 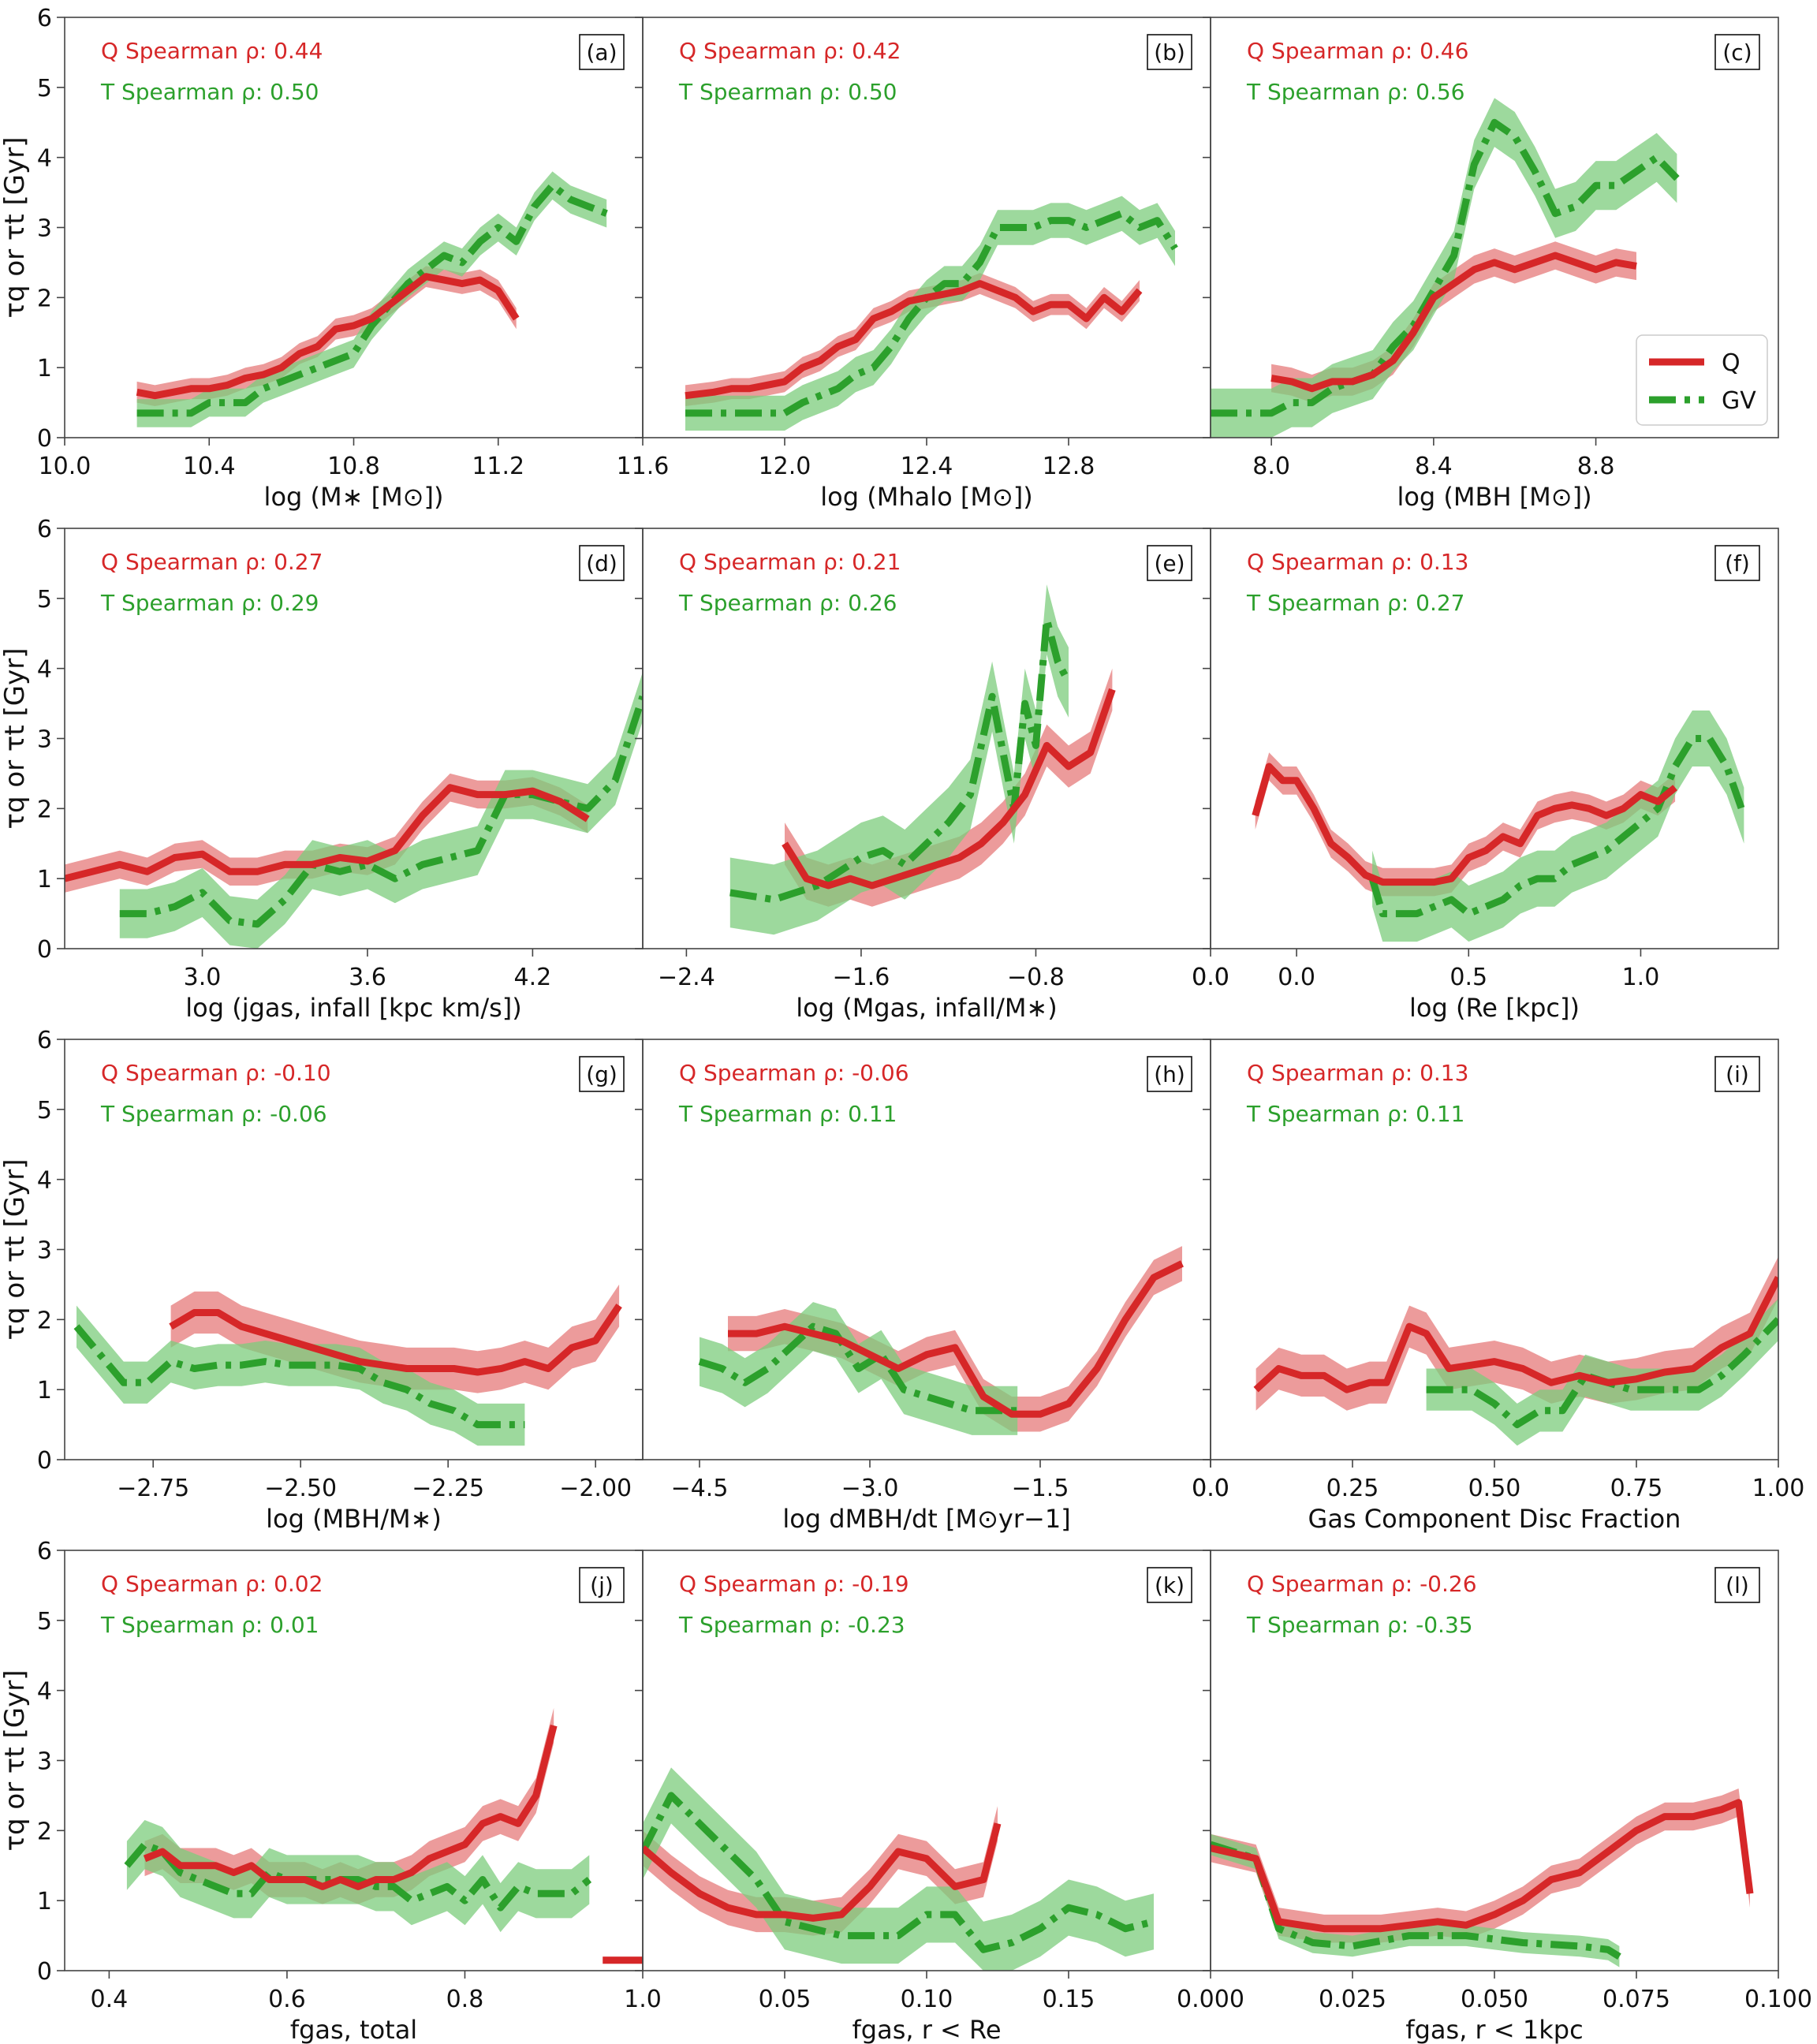 What do you see at coordinates (44, 18) in the screenshot?
I see `ytick-label-a: 6` at bounding box center [44, 18].